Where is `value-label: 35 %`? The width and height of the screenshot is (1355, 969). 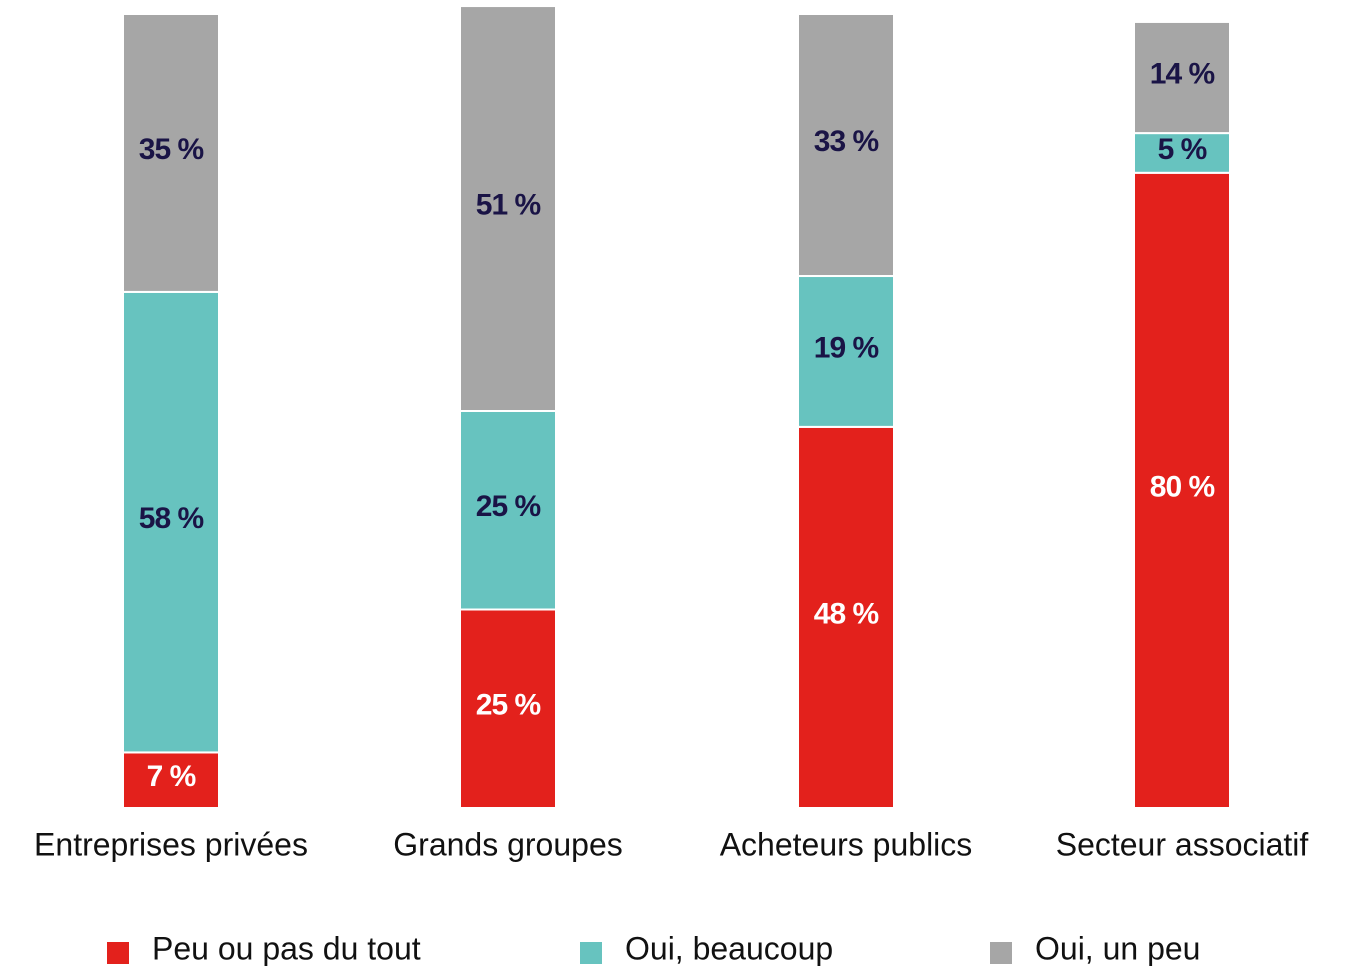 value-label: 35 % is located at coordinates (171, 149).